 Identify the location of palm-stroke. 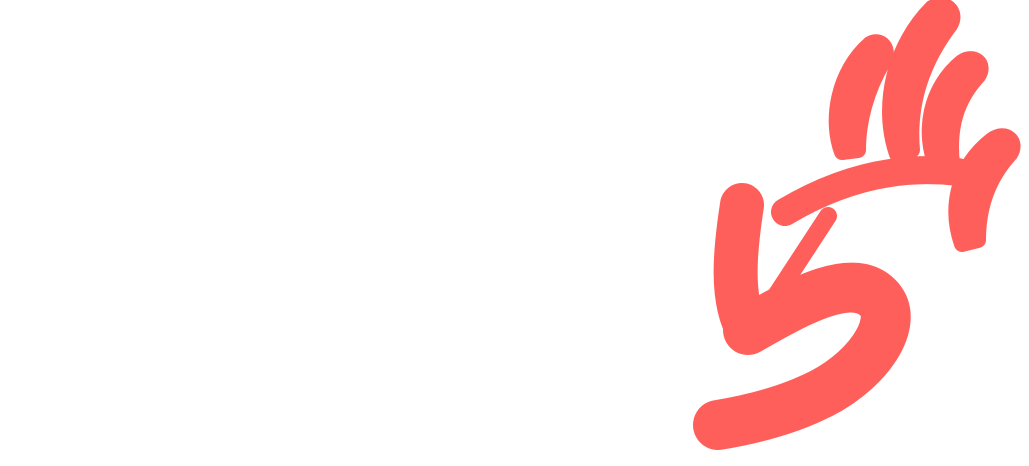
(871, 191).